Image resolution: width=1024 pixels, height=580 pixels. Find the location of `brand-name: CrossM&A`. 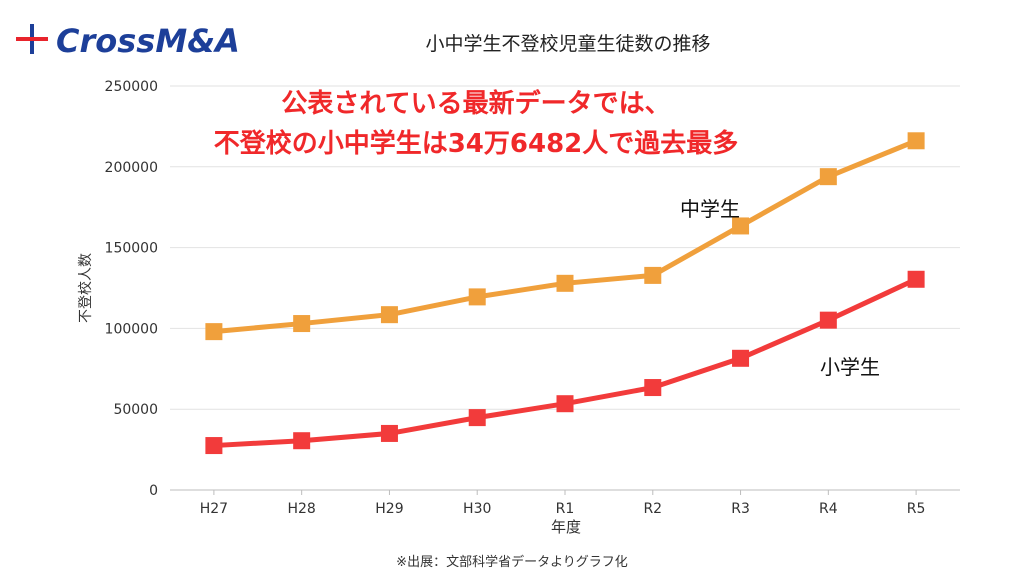

brand-name: CrossM&A is located at coordinates (148, 41).